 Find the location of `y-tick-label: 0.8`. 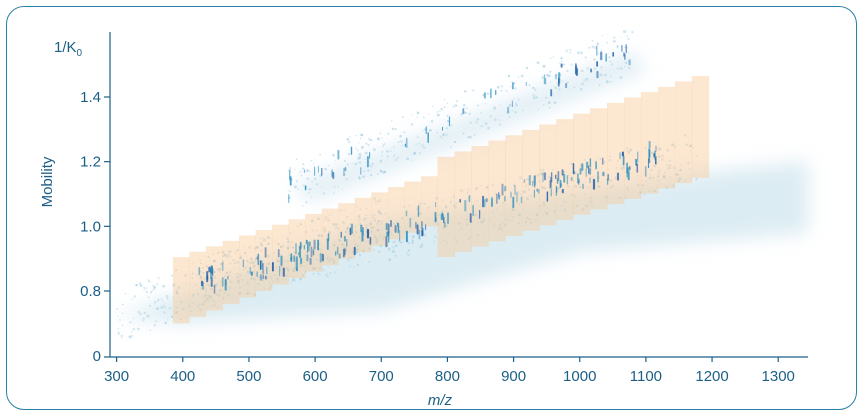

y-tick-label: 0.8 is located at coordinates (90, 291).